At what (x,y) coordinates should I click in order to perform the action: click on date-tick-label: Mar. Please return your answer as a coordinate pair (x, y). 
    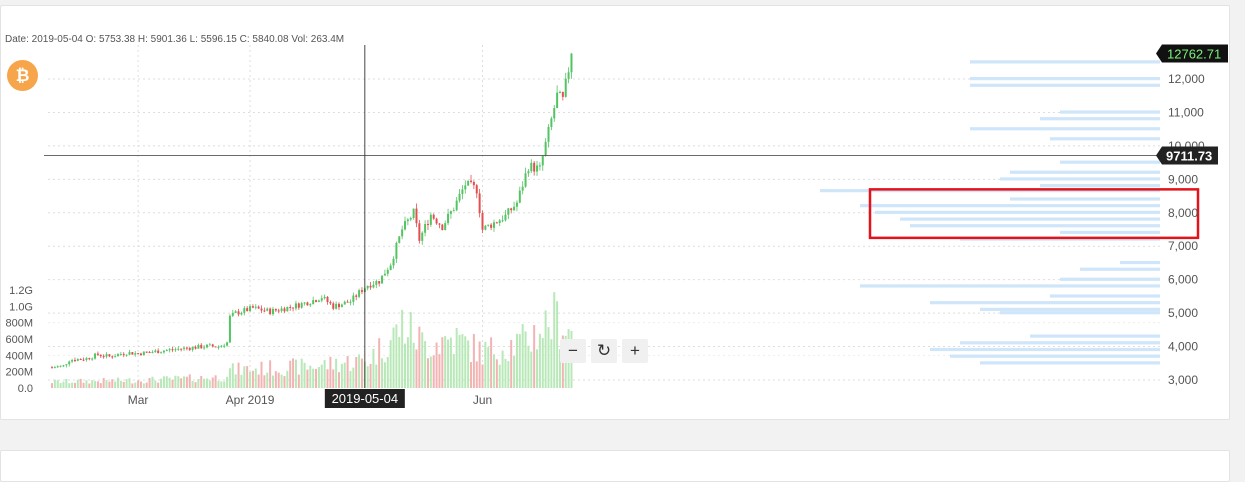
    Looking at the image, I should click on (138, 400).